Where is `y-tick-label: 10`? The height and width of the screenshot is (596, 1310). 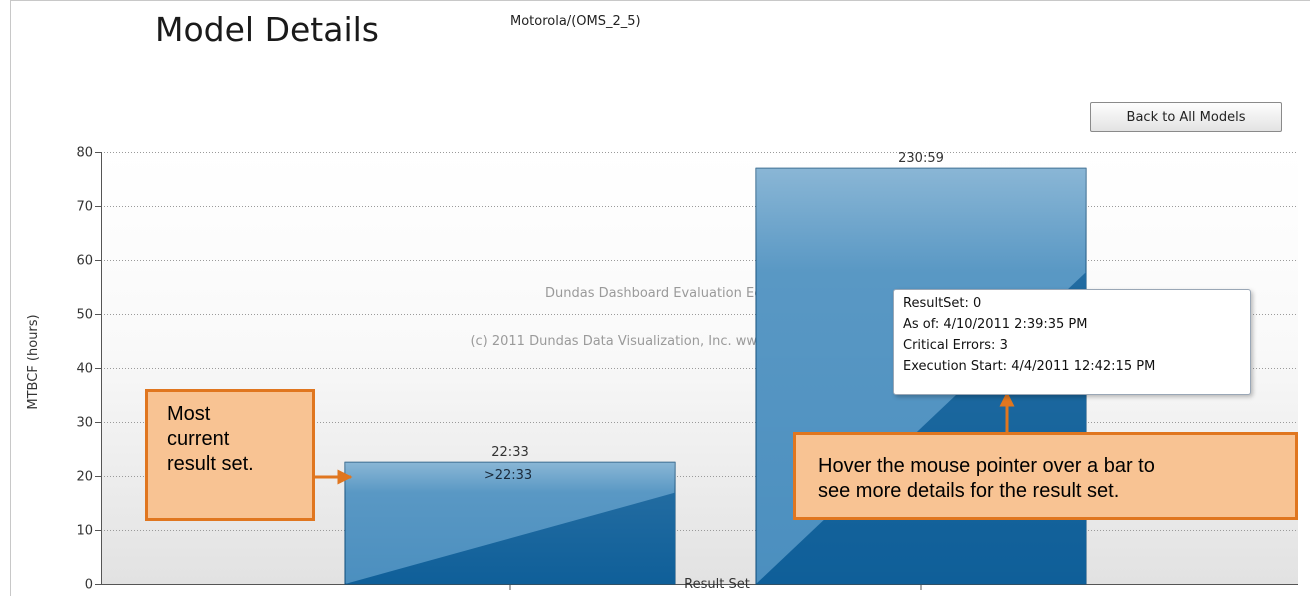
y-tick-label: 10 is located at coordinates (84, 531).